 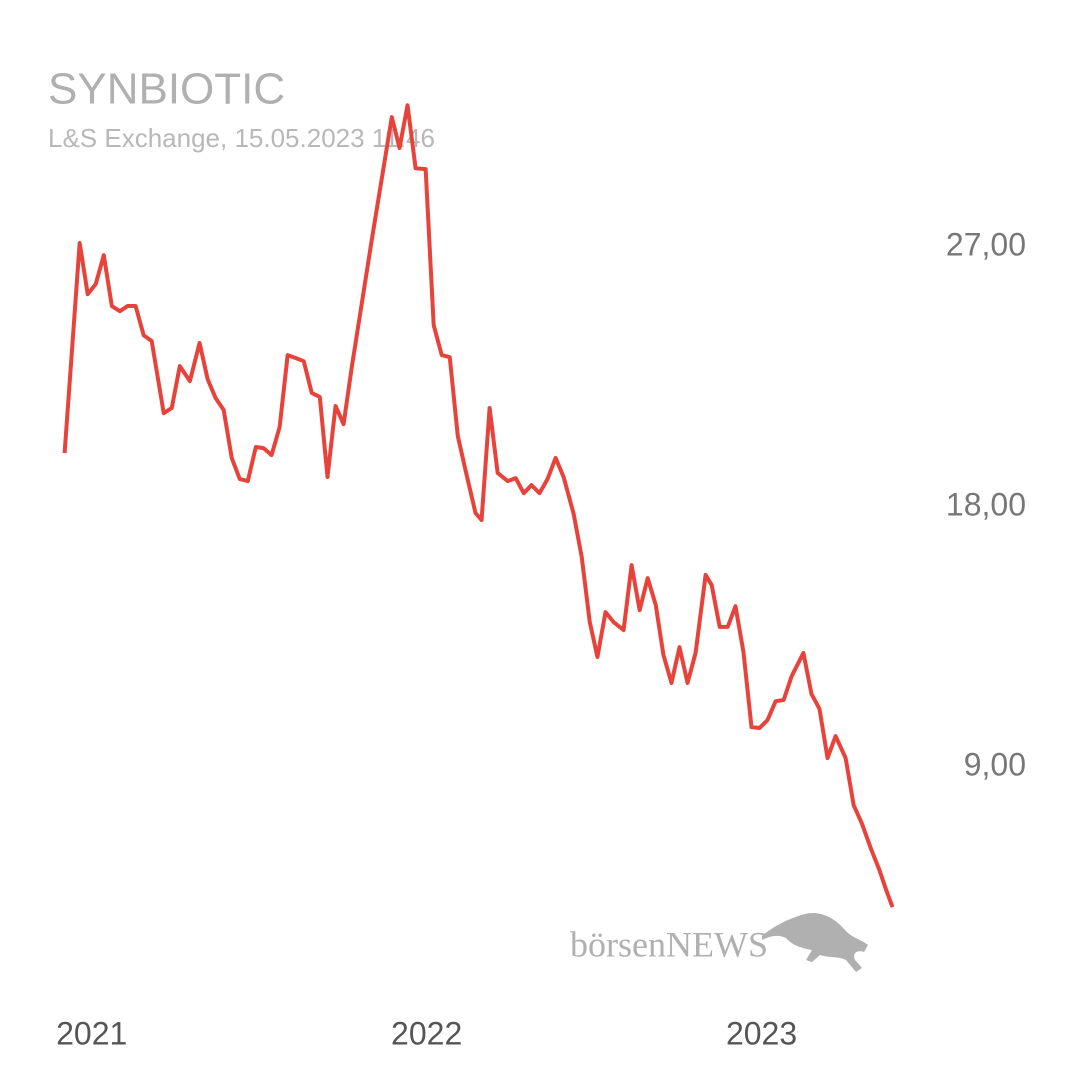 I want to click on x-tick-label: 2022, so click(x=426, y=1033).